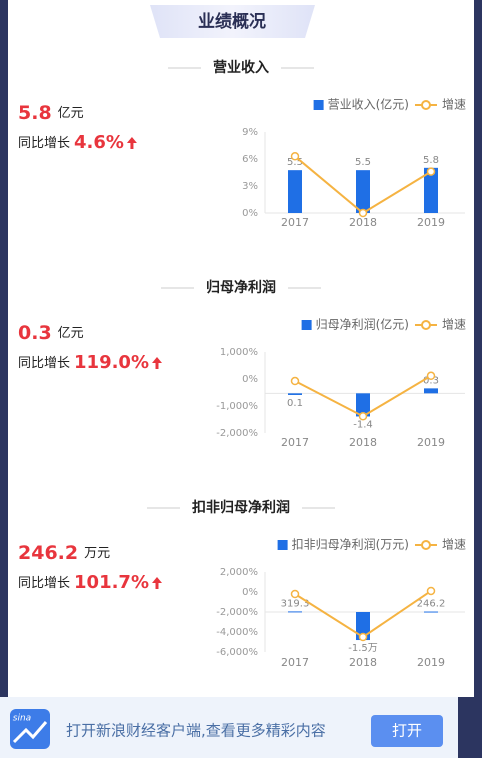 The width and height of the screenshot is (482, 762). I want to click on growth-value: 4.6%, so click(99, 142).